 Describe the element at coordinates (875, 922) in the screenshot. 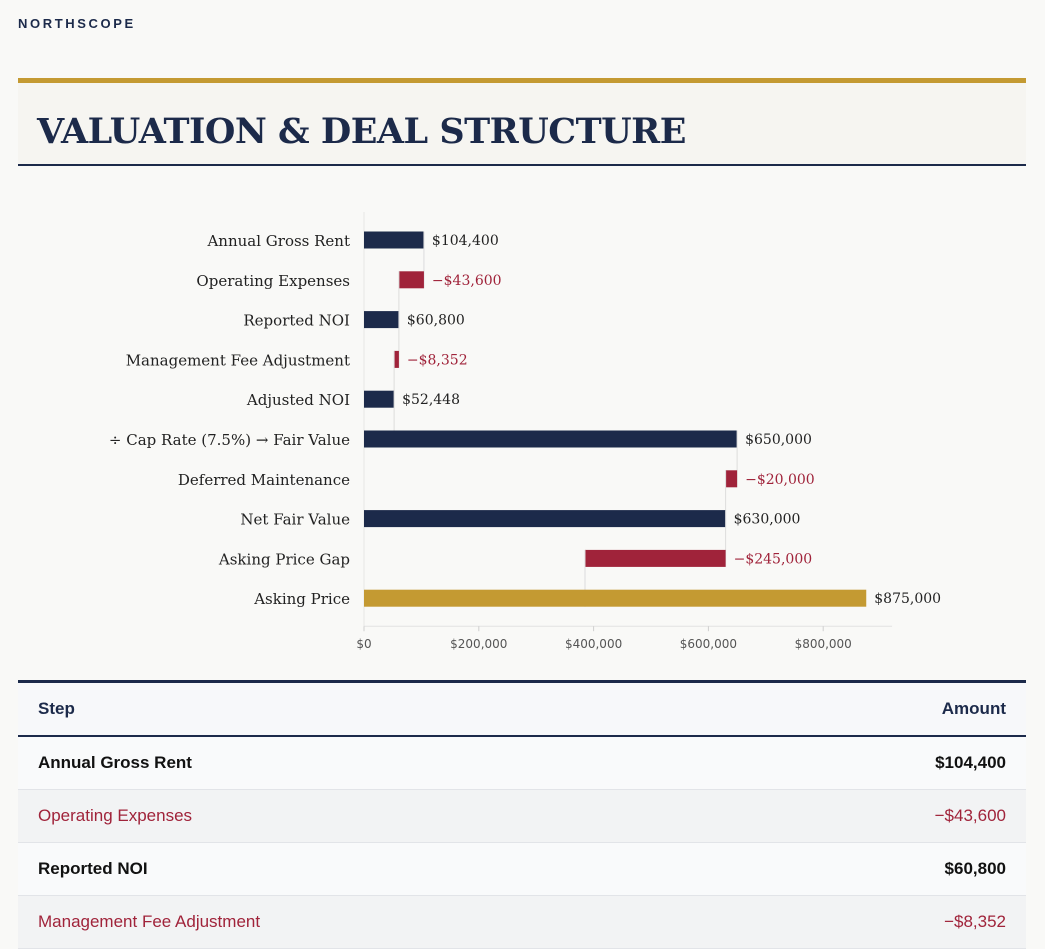

I see `row-amount: −$8,352` at that location.